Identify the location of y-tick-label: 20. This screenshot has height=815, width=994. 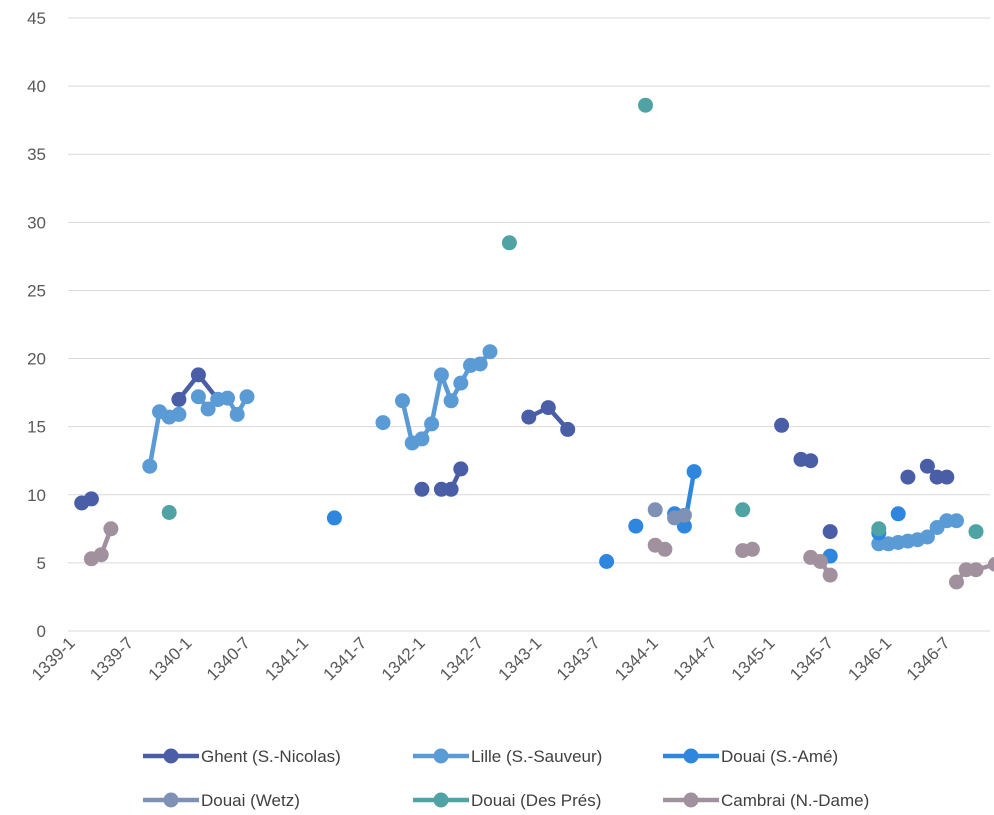
(36, 359).